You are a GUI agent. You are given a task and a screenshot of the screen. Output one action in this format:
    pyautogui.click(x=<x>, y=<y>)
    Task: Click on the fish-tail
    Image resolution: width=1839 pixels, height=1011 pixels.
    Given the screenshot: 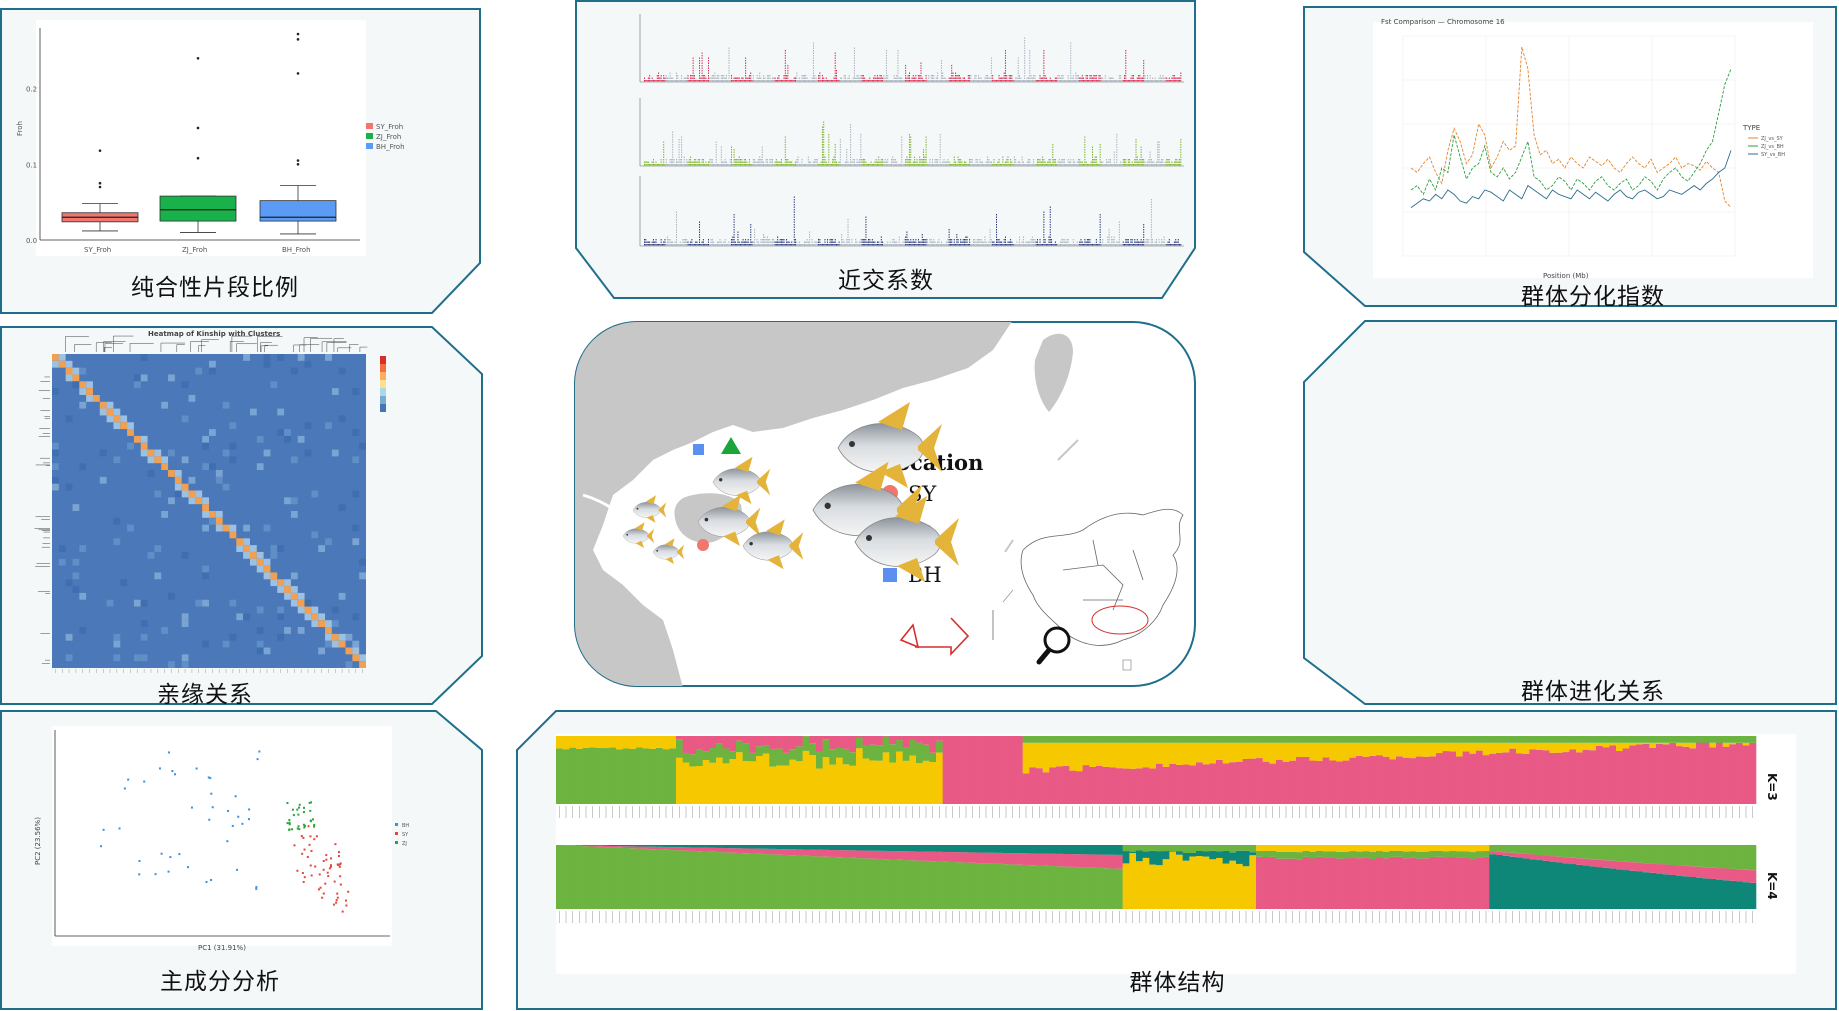 What is the action you would take?
    pyautogui.click(x=764, y=482)
    